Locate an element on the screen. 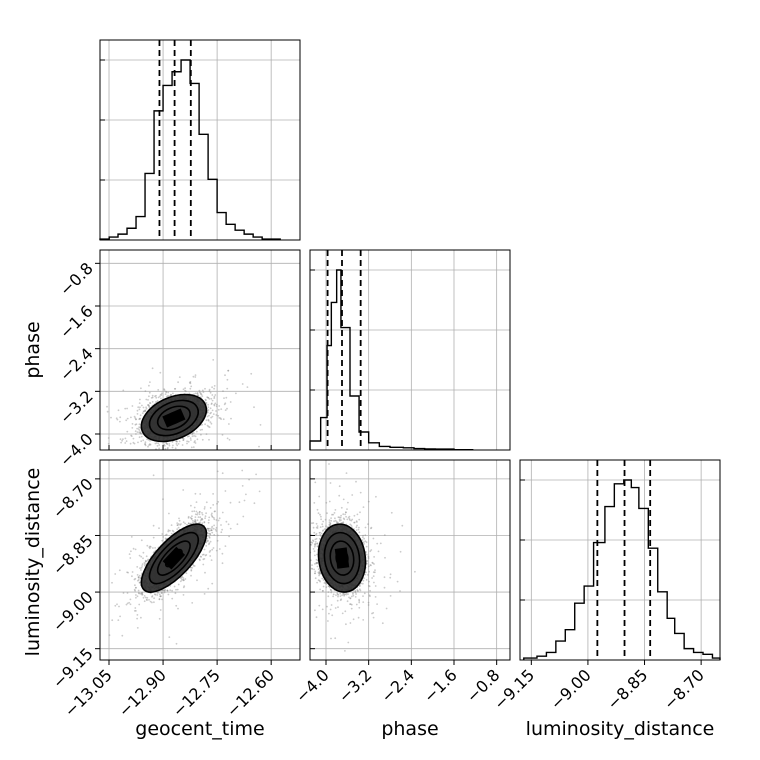 This screenshot has width=760, height=760. histogram-1-grid is located at coordinates (411, 350).